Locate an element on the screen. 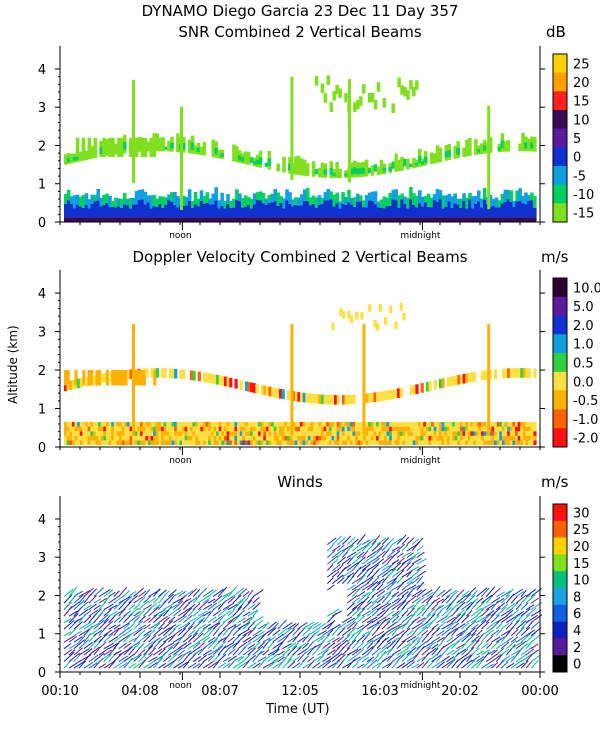 This screenshot has width=600, height=750. colorbar-label: 0.5 is located at coordinates (583, 364).